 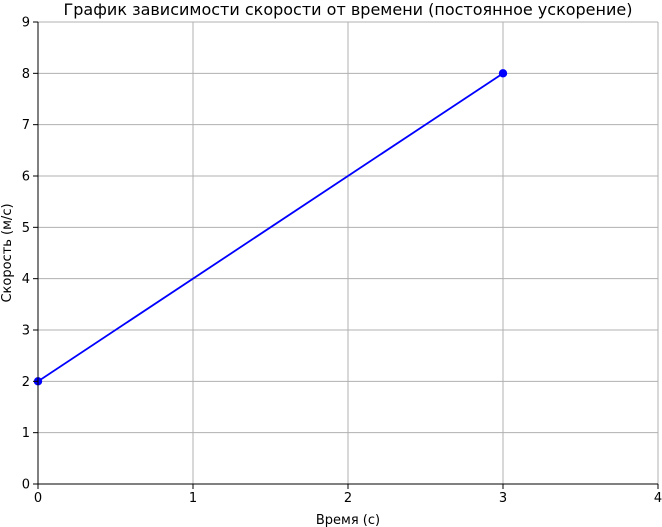 I want to click on y-tick-label-4: 4, so click(x=26, y=279).